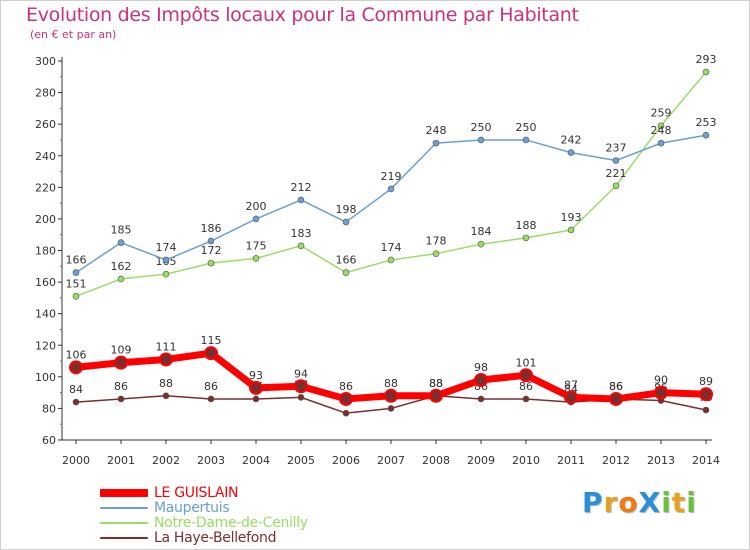 The height and width of the screenshot is (550, 750). Describe the element at coordinates (593, 502) in the screenshot. I see `logo-letter: P` at that location.